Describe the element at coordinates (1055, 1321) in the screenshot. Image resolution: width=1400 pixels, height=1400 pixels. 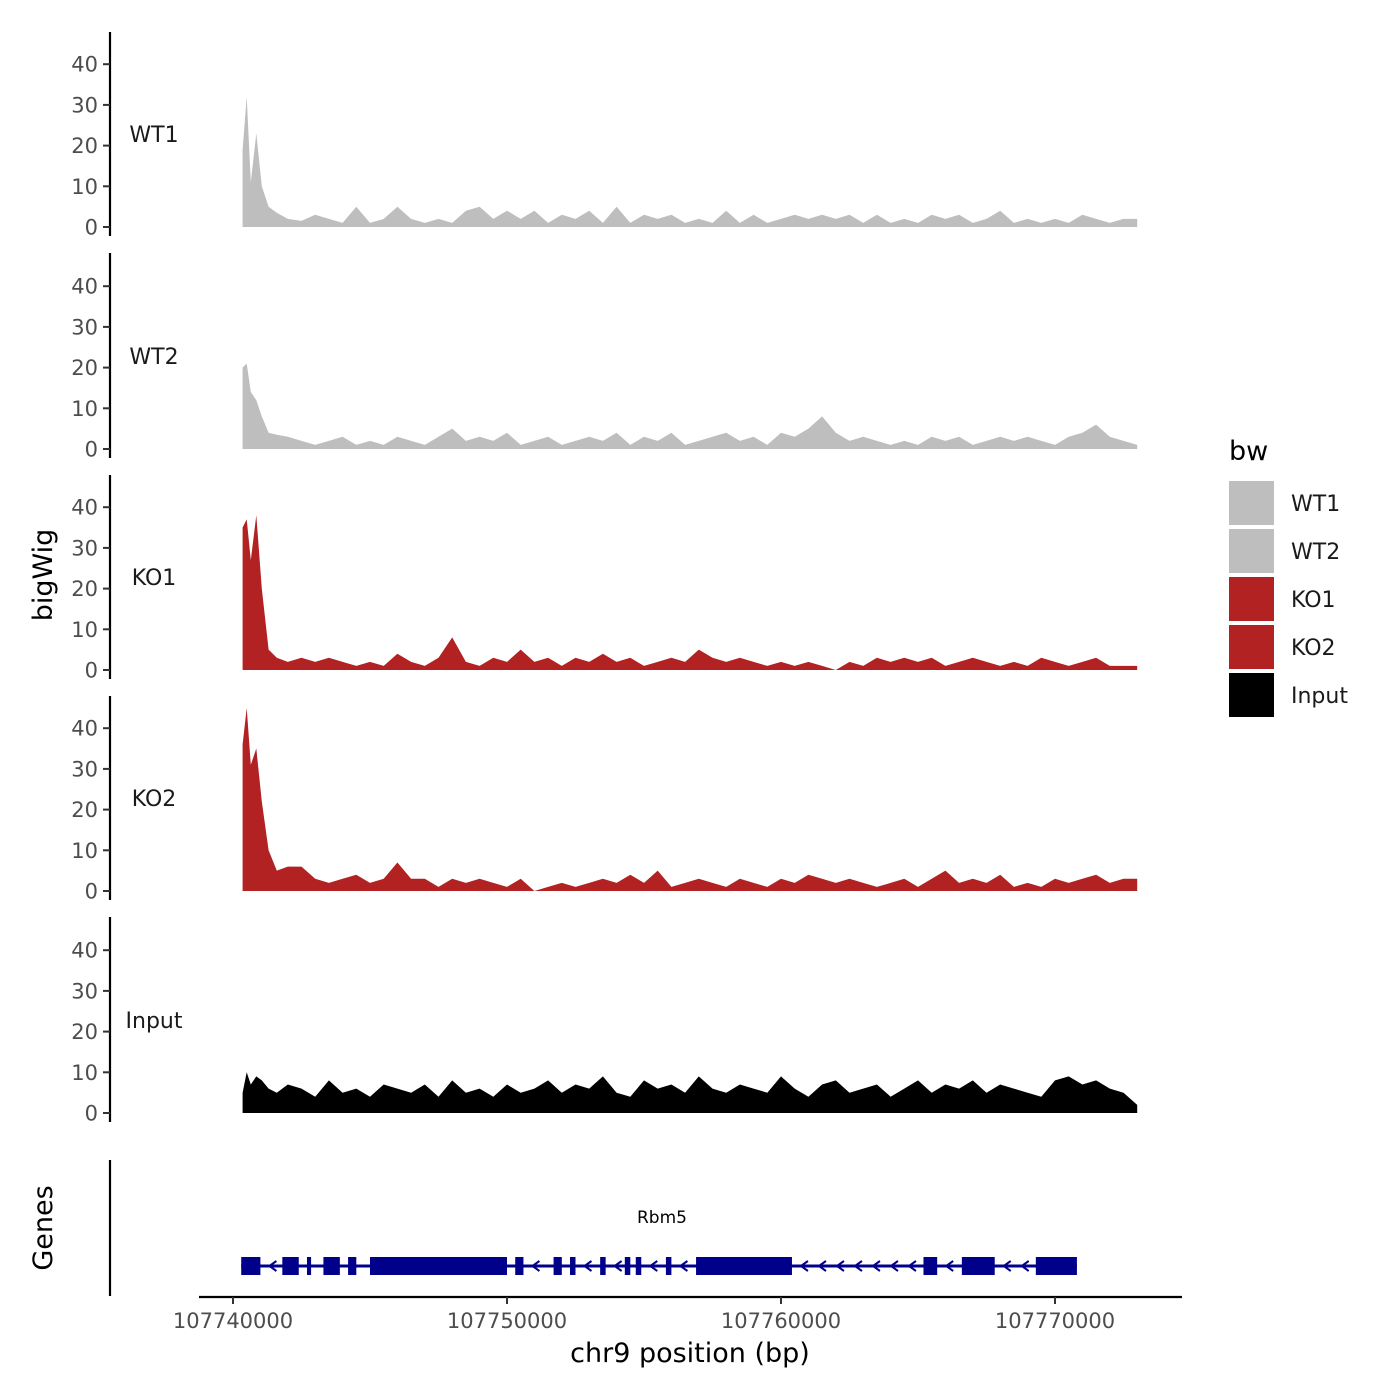
I see `x-tick-label-107770000: 107770000` at that location.